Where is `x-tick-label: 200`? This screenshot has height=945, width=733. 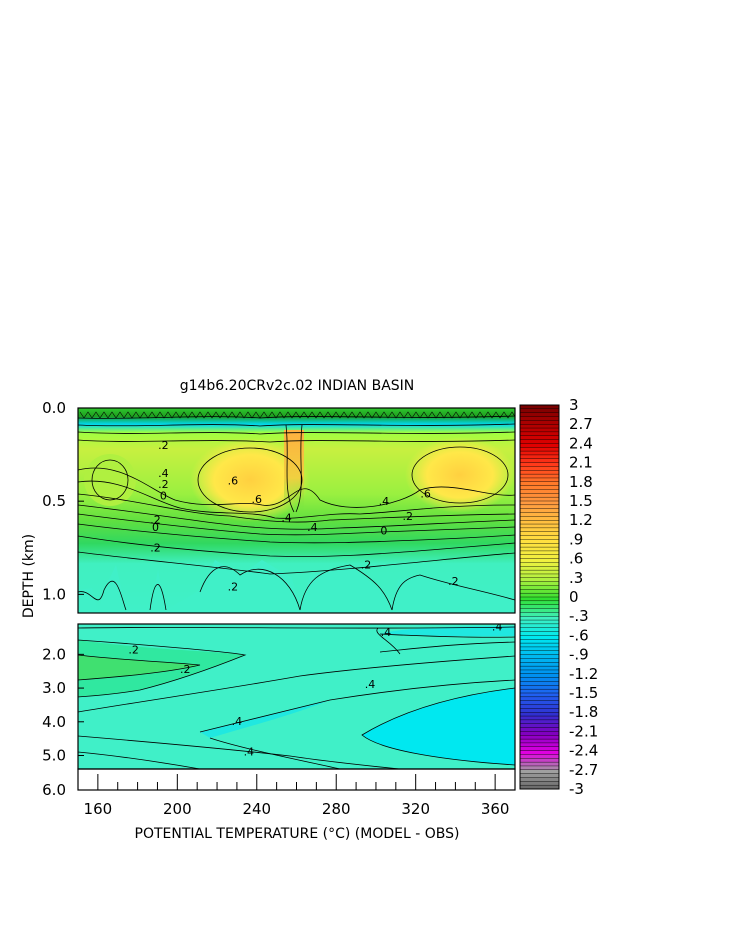
x-tick-label: 200 is located at coordinates (177, 809).